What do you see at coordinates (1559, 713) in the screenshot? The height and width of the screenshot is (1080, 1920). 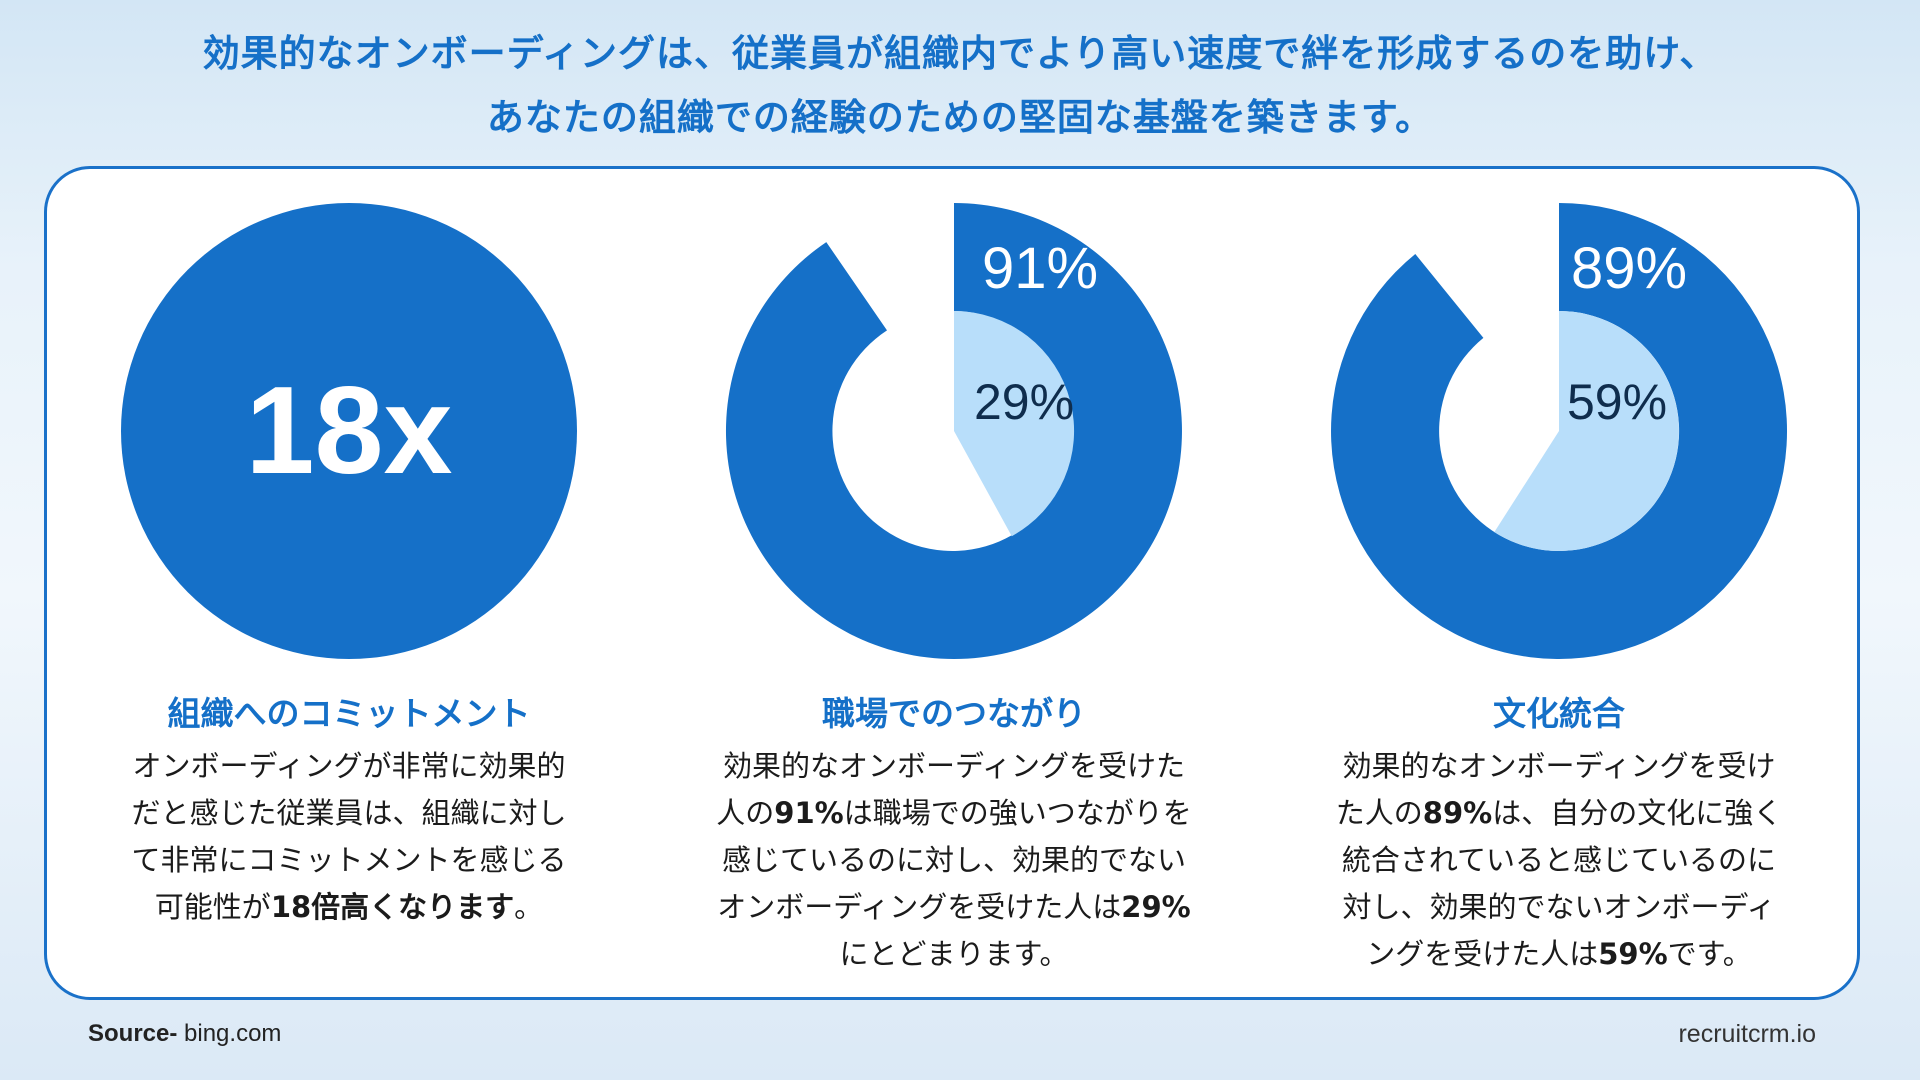 I see `stat-heading: 文化統合` at bounding box center [1559, 713].